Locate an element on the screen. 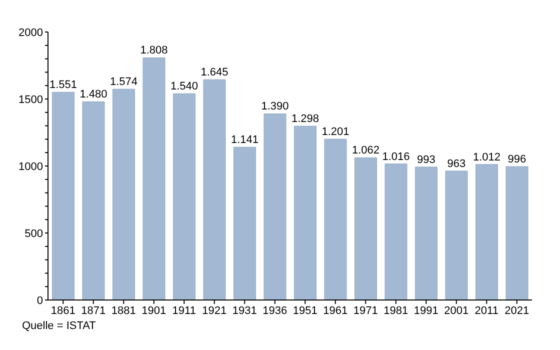 Image resolution: width=560 pixels, height=350 pixels. data-label: 1.645 is located at coordinates (214, 72).